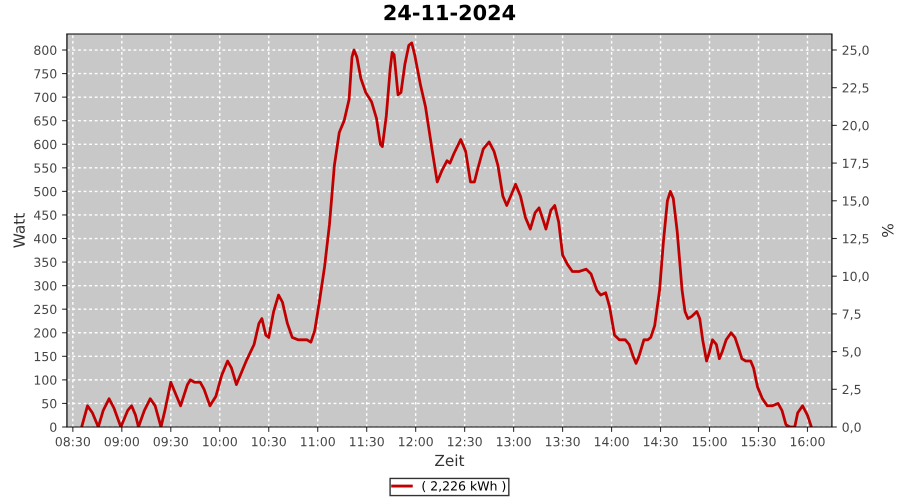 The width and height of the screenshot is (900, 500). What do you see at coordinates (855, 50) in the screenshot?
I see `y2-tick-label: 25,0` at bounding box center [855, 50].